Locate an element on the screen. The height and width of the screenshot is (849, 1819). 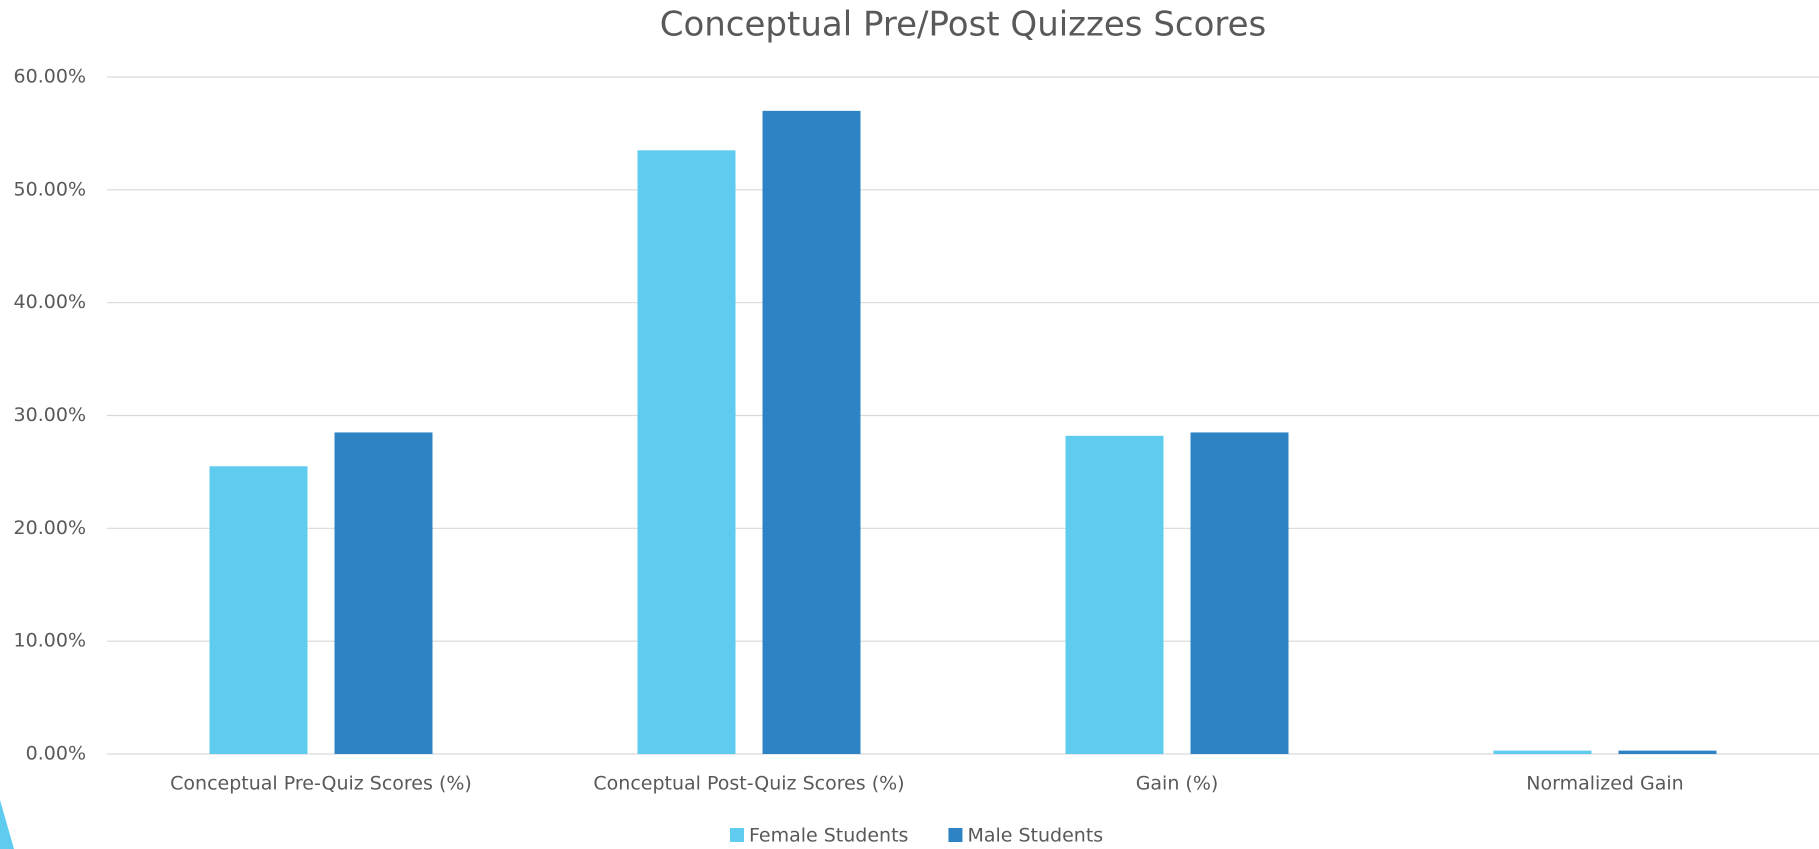
x-tick-label: Conceptual Pre-Quiz Scores (%) is located at coordinates (321, 784).